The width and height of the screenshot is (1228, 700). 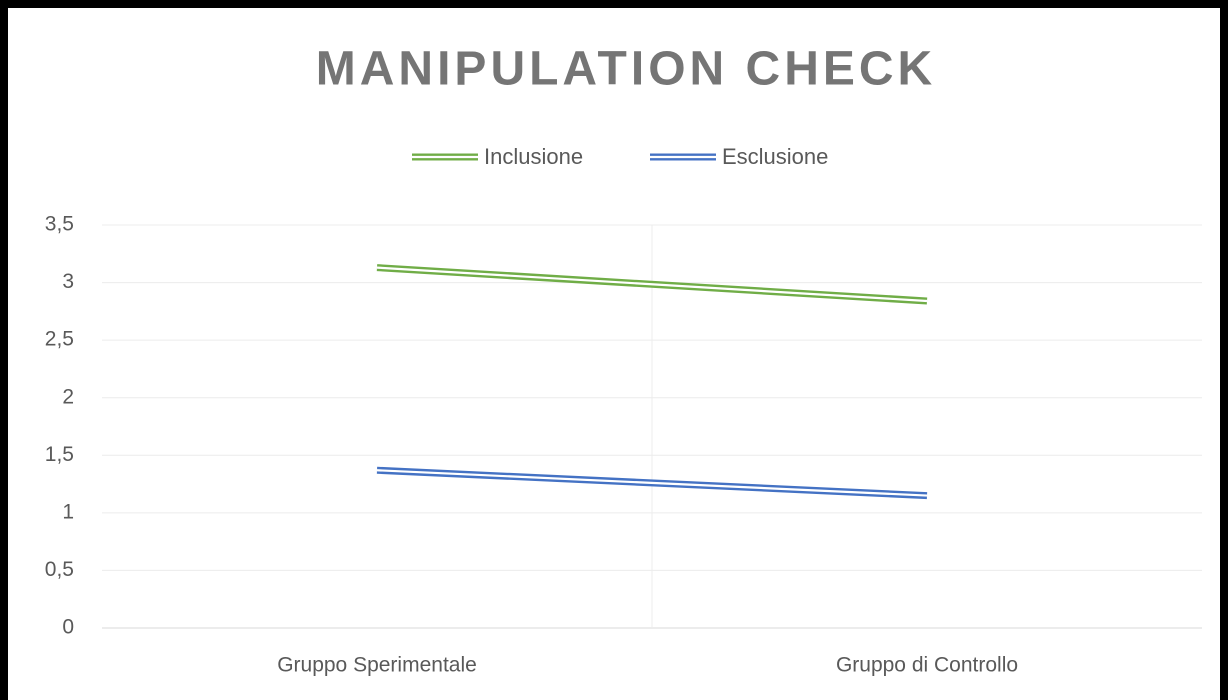 I want to click on y-tick-label: 1, so click(x=68, y=511).